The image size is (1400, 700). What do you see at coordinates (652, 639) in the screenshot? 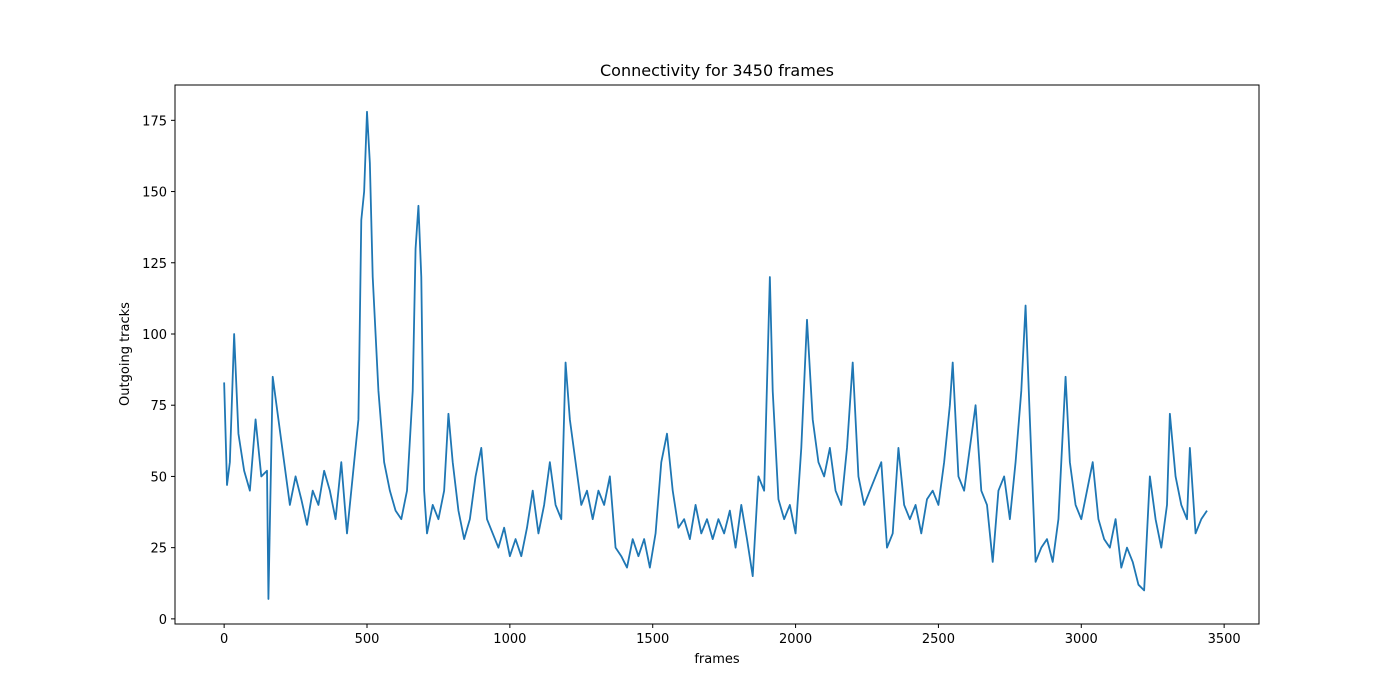
I see `x-tick-label: 1500` at bounding box center [652, 639].